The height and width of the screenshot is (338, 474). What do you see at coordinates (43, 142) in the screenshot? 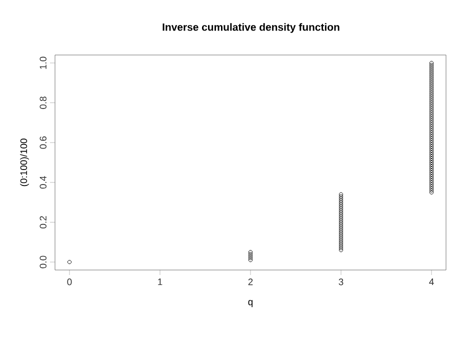
I see `y-tick-label: 0.6` at bounding box center [43, 142].